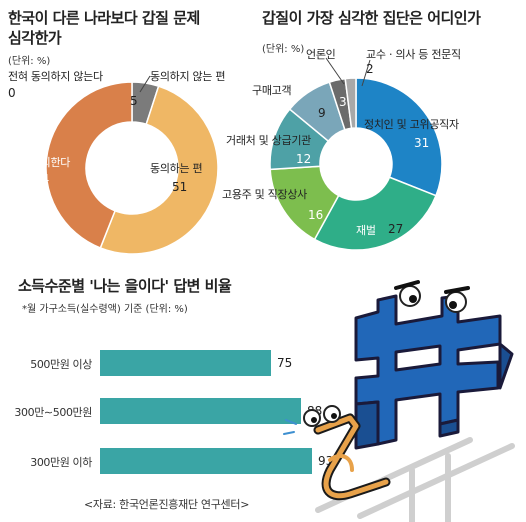 The image size is (526, 522). What do you see at coordinates (29, 61) in the screenshot?
I see `chart1-unit: (단위: %)` at bounding box center [29, 61].